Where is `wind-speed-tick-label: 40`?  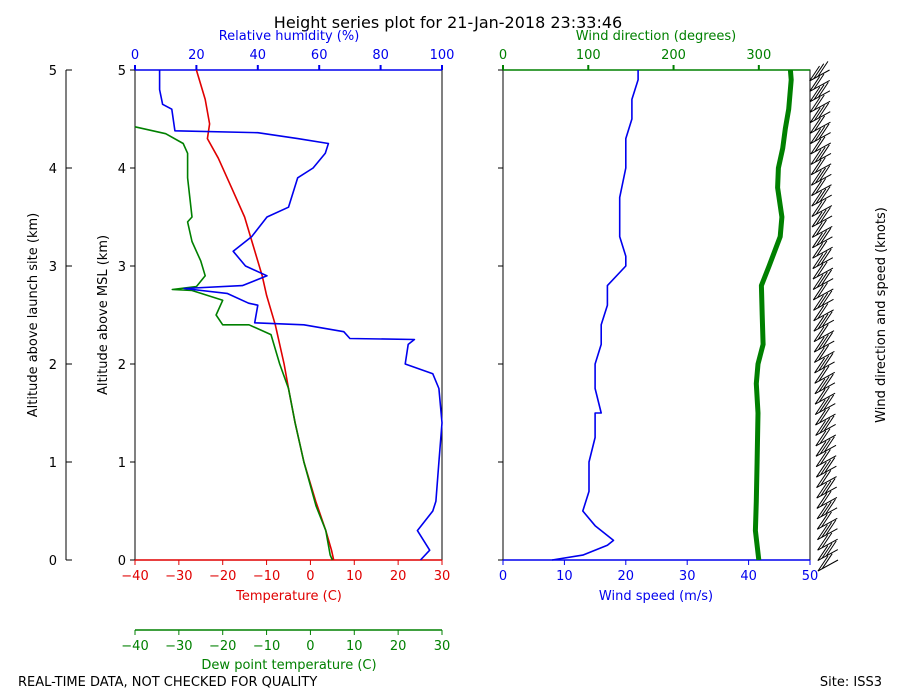
wind-speed-tick-label: 40 is located at coordinates (748, 576).